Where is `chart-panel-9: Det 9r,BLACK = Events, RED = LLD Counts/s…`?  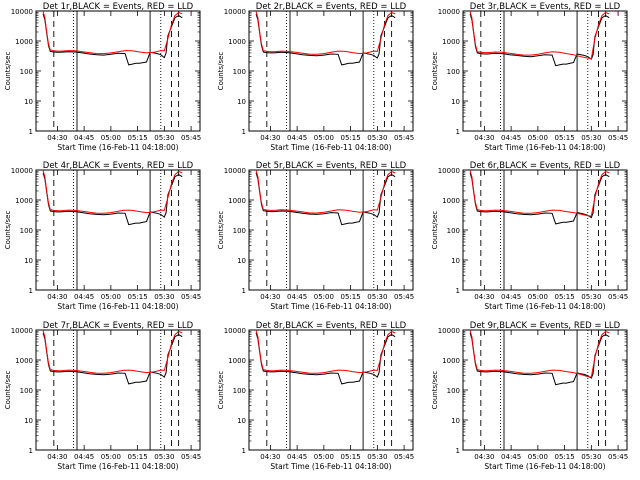 chart-panel-9: Det 9r,BLACK = Events, RED = LLD Counts/s… is located at coordinates (529, 396).